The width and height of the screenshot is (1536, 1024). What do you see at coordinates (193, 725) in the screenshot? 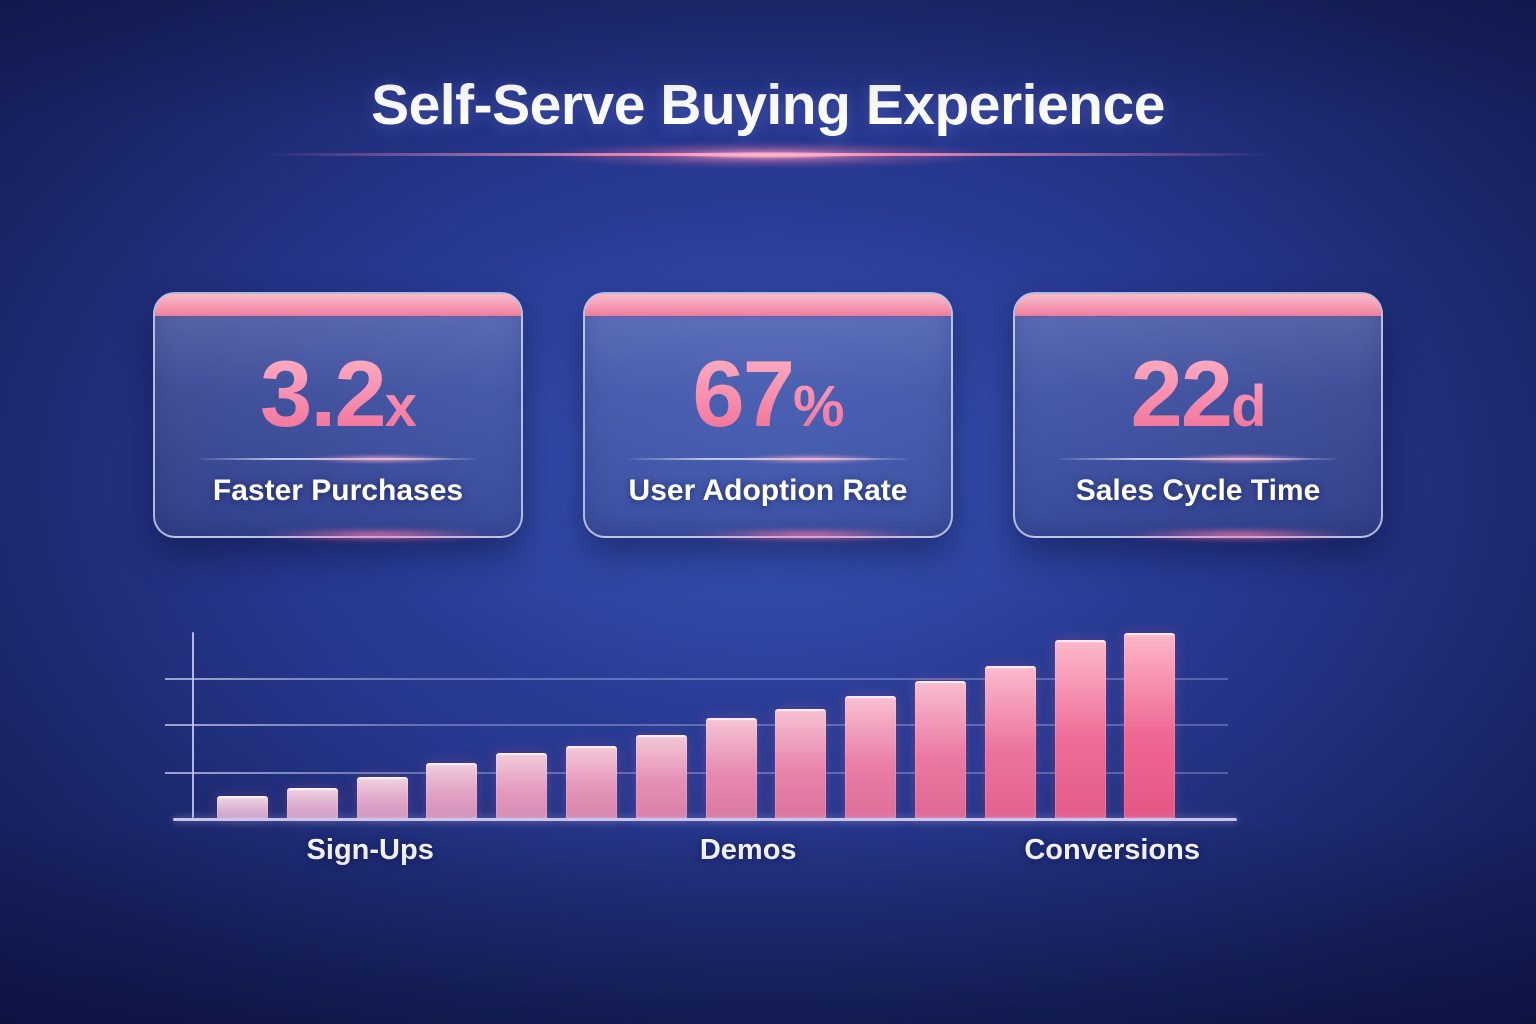
I see `y-axis-line` at bounding box center [193, 725].